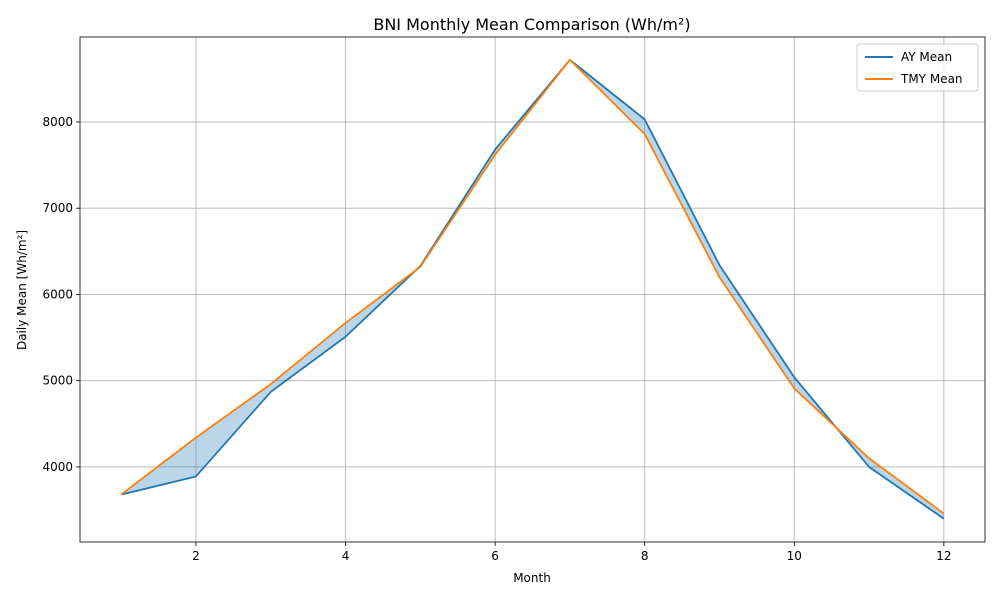 The image size is (1000, 600). Describe the element at coordinates (57, 467) in the screenshot. I see `y-tick-label: 4000` at that location.